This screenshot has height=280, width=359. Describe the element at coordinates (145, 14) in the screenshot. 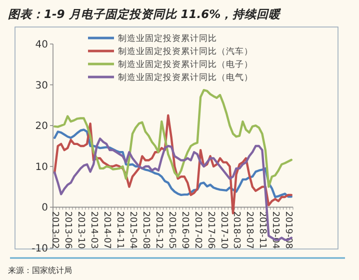

I see `chart-title: 图表：1-9 月电子固定投资同比 11.6%，持续回暖` at that location.